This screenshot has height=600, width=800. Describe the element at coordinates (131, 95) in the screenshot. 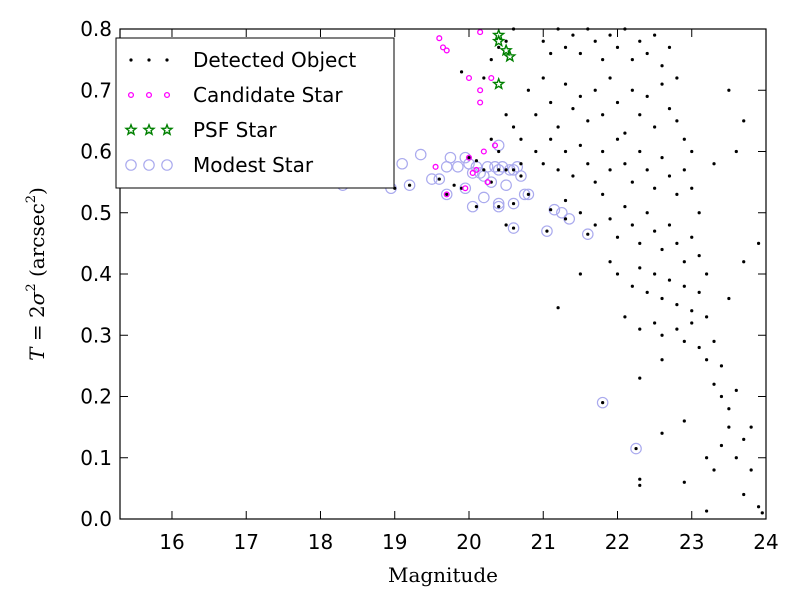

I see `legend-marker-ring-small` at that location.